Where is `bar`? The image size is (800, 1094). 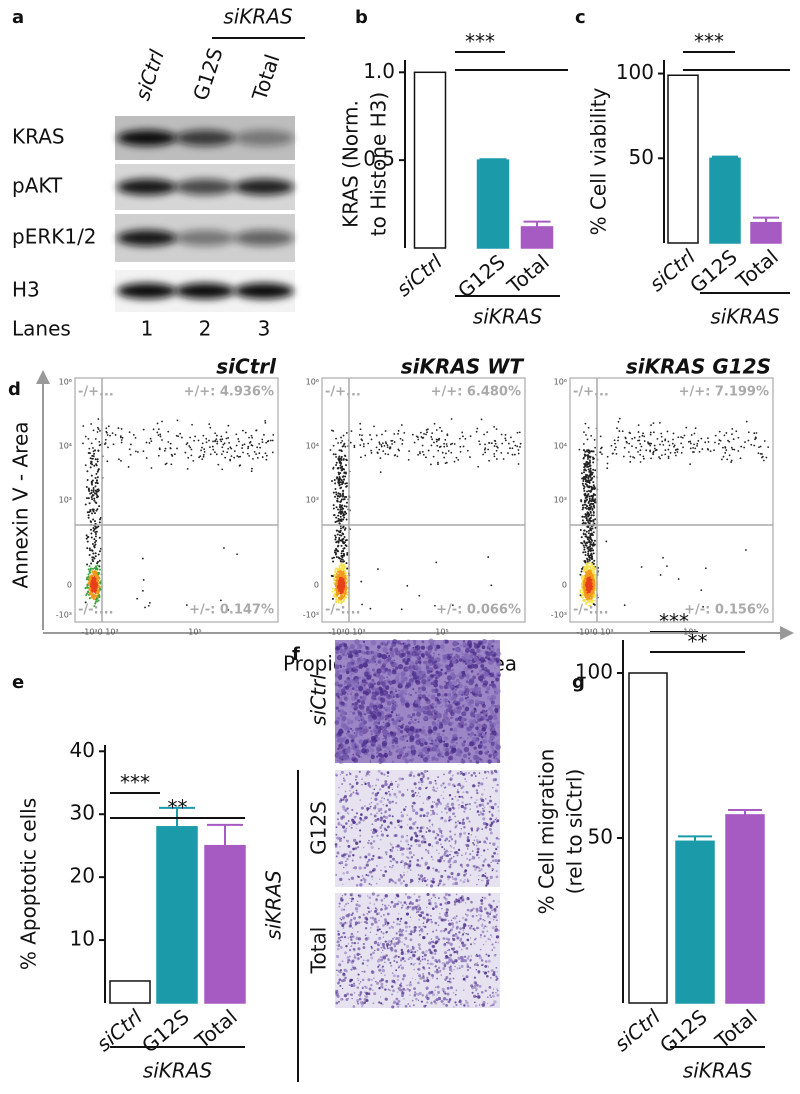 bar is located at coordinates (695, 922).